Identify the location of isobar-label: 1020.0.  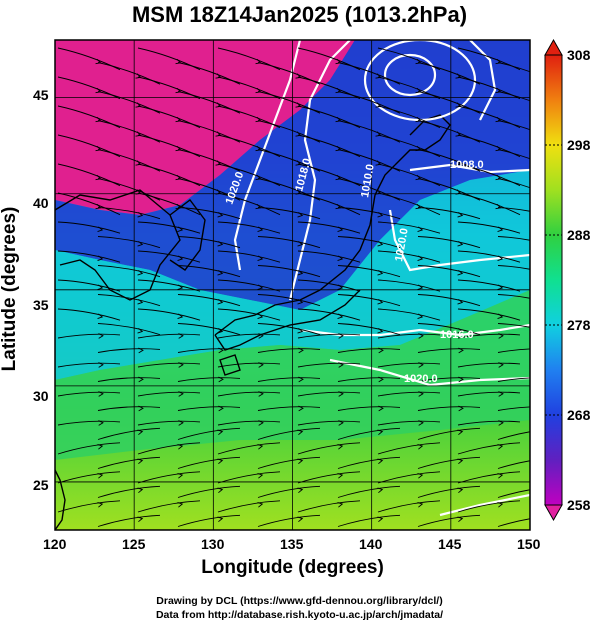
(421, 379).